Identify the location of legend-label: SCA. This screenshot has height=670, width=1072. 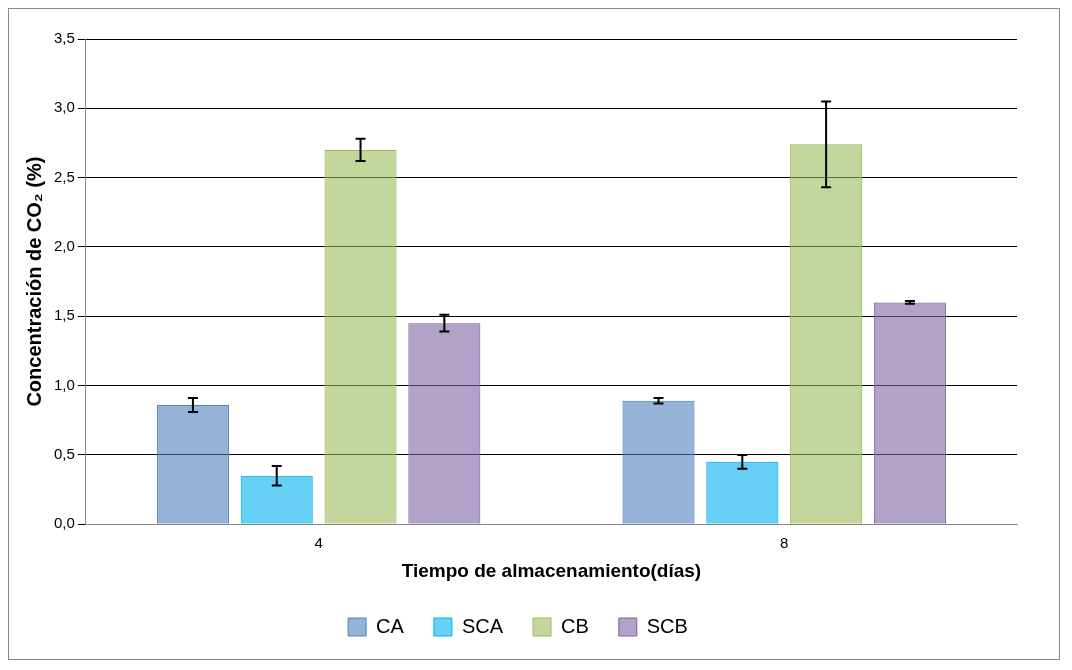
(482, 625).